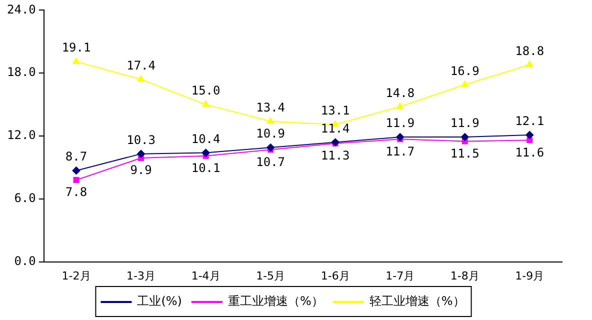  Describe the element at coordinates (271, 107) in the screenshot. I see `data-label: 13.4` at that location.